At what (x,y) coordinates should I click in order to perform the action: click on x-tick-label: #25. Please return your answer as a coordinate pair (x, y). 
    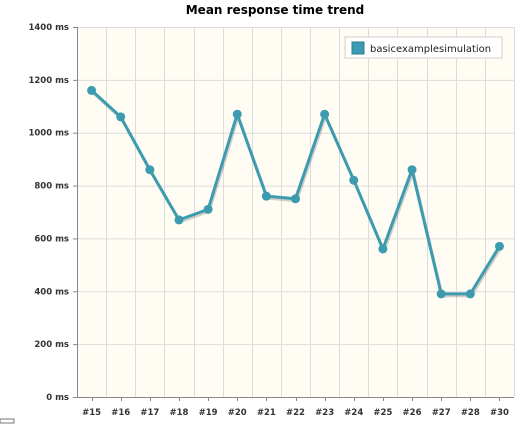
    Looking at the image, I should click on (382, 413).